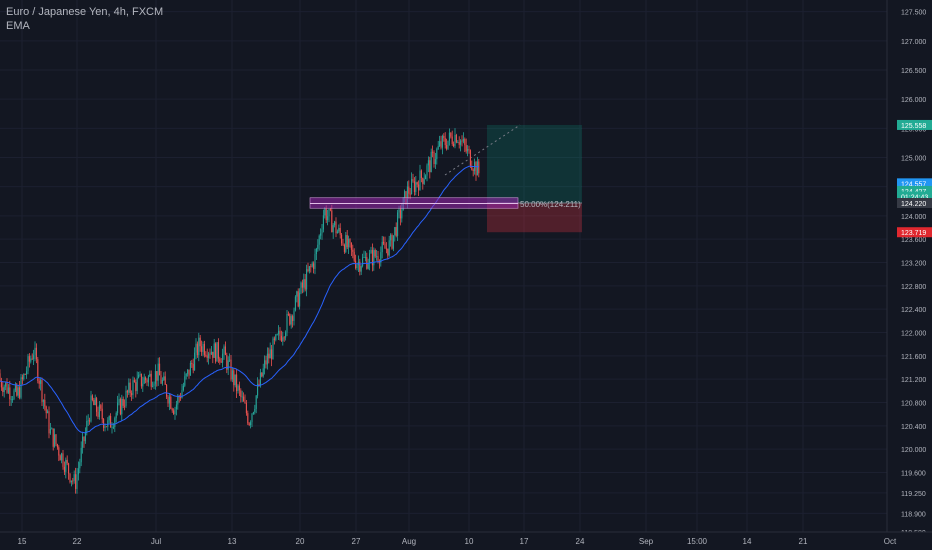 This screenshot has height=550, width=932. What do you see at coordinates (747, 541) in the screenshot?
I see `time-tick-label: 14` at bounding box center [747, 541].